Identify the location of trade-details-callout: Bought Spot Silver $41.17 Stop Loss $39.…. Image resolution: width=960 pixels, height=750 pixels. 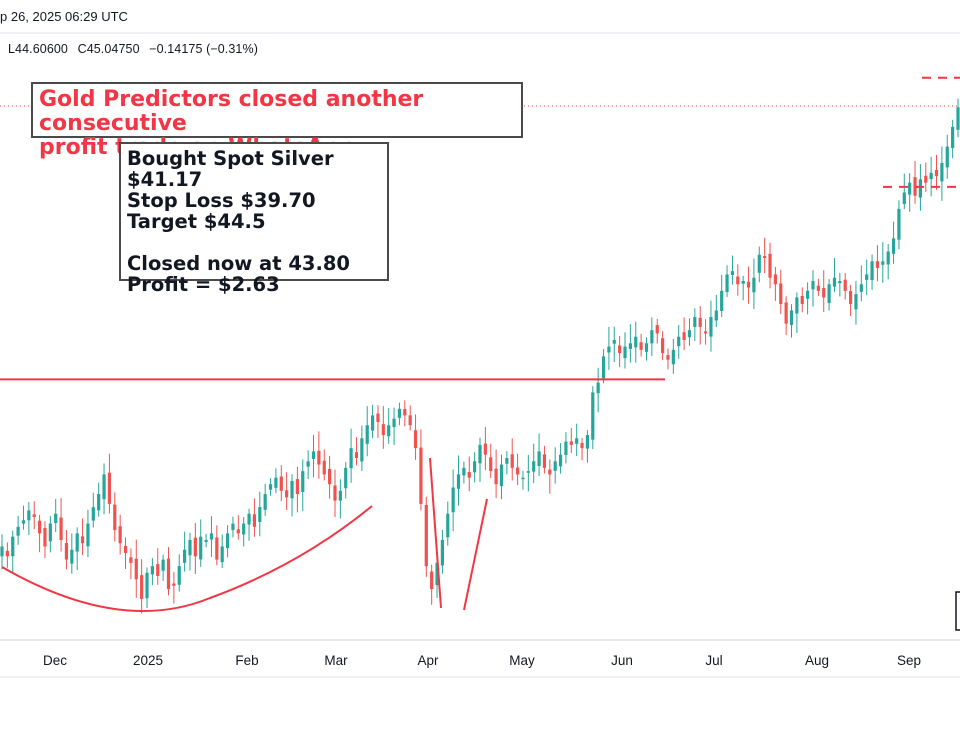
(254, 218).